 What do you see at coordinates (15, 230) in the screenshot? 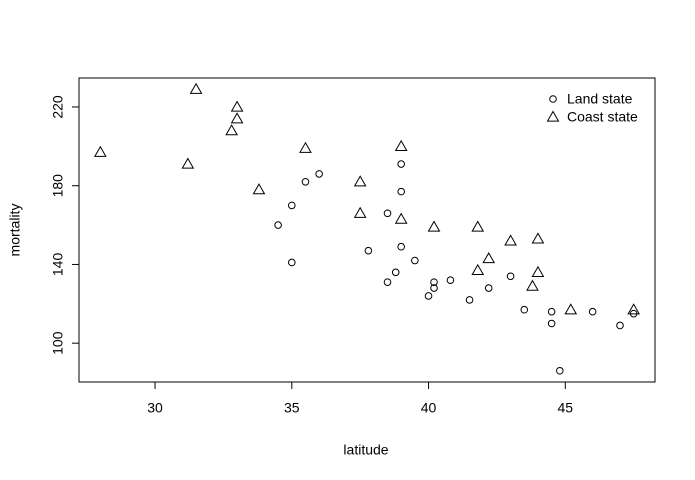
I see `y-axis-label: mortality` at bounding box center [15, 230].